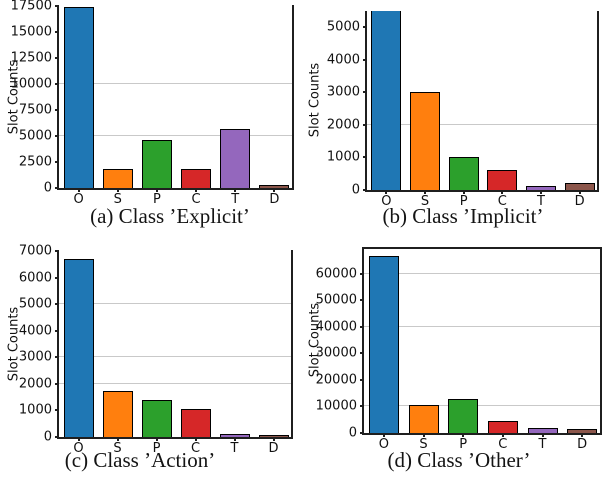 This screenshot has height=480, width=602. I want to click on y-tick-label: 4000, so click(35, 331).